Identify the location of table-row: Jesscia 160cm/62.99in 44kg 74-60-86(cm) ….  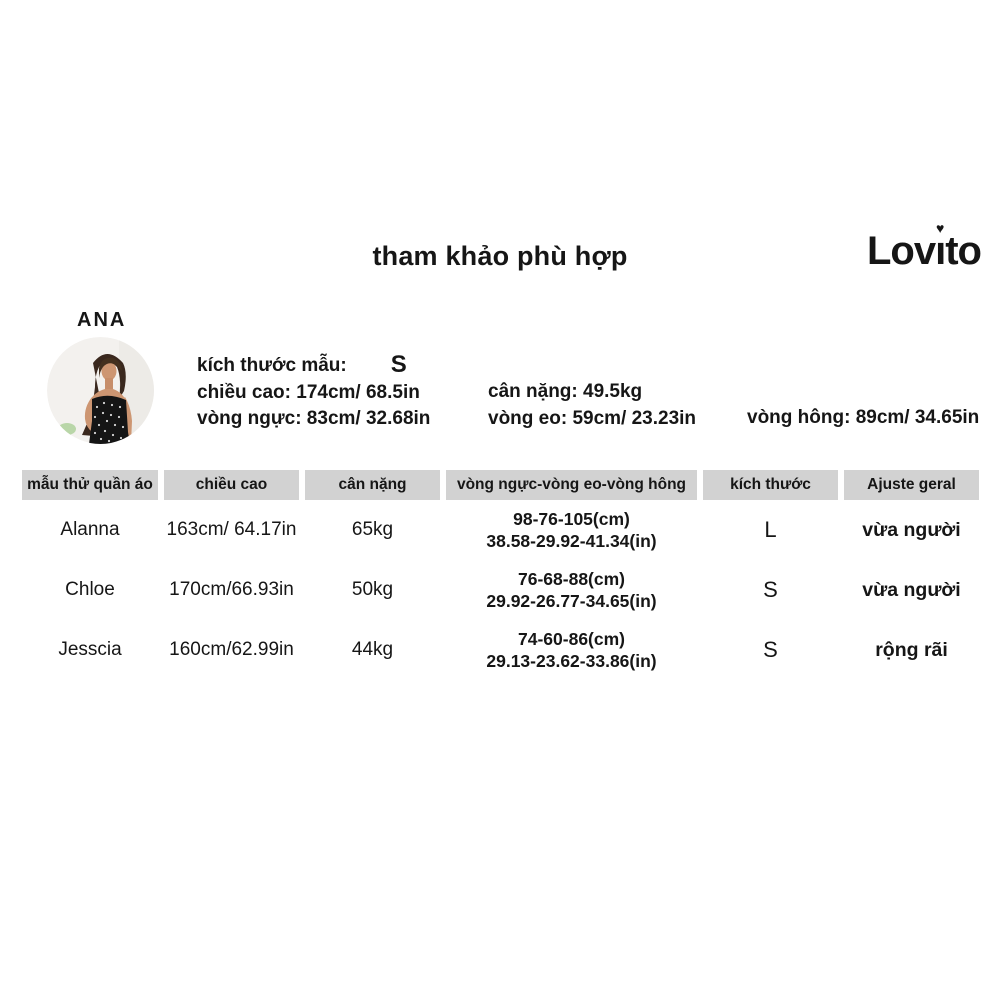
(500, 650).